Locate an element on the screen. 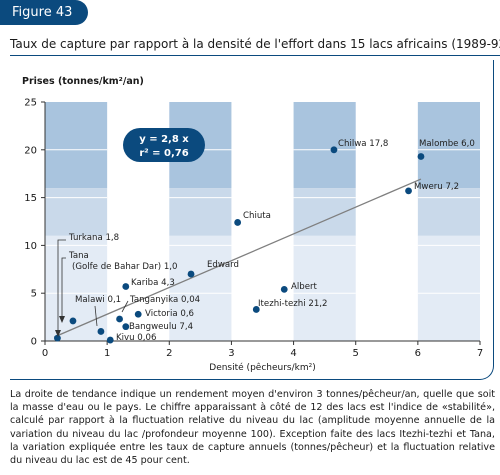  x-tick-label-6: 6 is located at coordinates (418, 353).